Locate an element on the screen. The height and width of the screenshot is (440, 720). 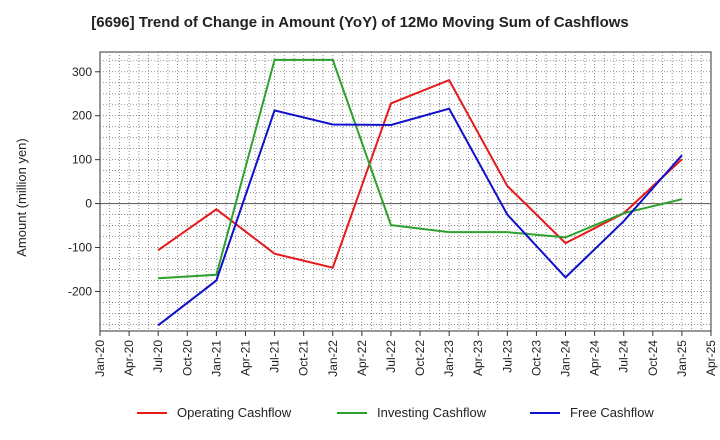
legend-label-investing: Investing Cashflow is located at coordinates (432, 412).